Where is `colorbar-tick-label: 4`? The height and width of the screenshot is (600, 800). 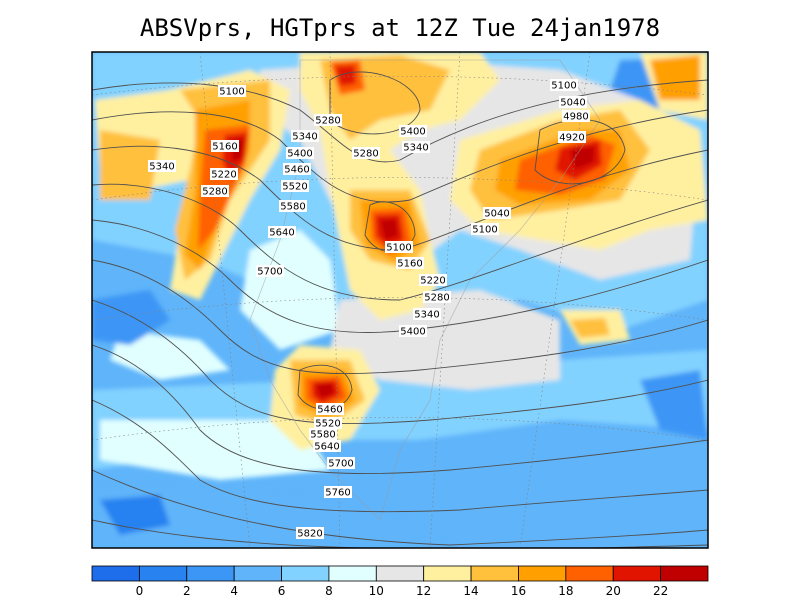
colorbar-tick-label: 4 is located at coordinates (234, 591).